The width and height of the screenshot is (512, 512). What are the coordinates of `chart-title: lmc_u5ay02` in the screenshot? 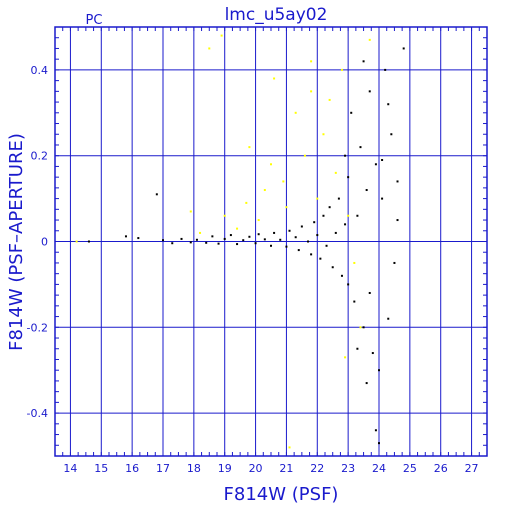 It's located at (276, 15).